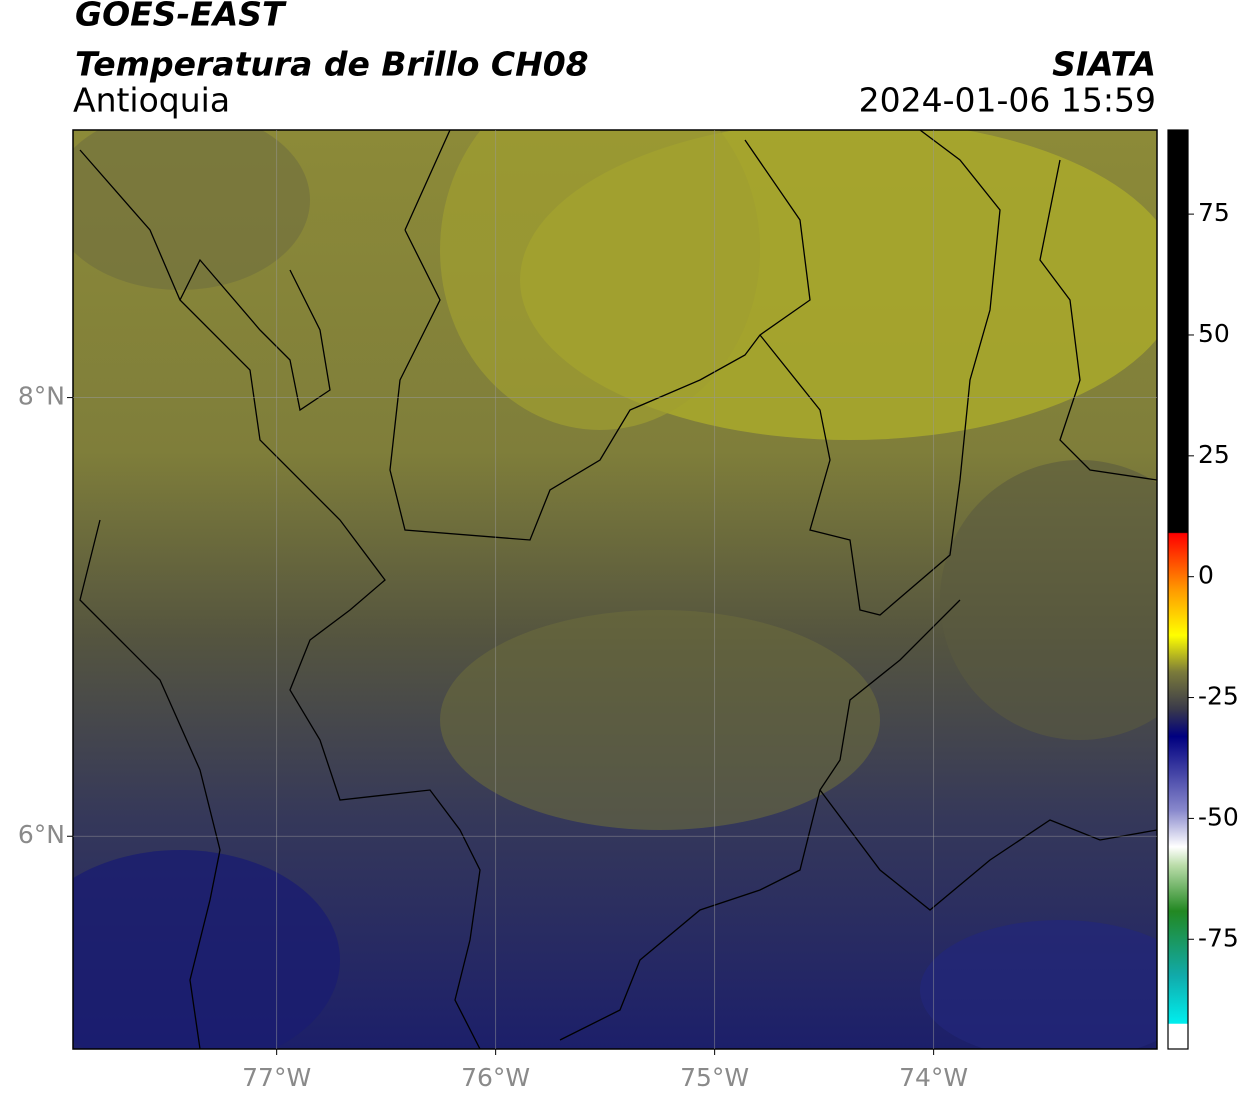  Describe the element at coordinates (1104, 64) in the screenshot. I see `source: SIATA` at that location.